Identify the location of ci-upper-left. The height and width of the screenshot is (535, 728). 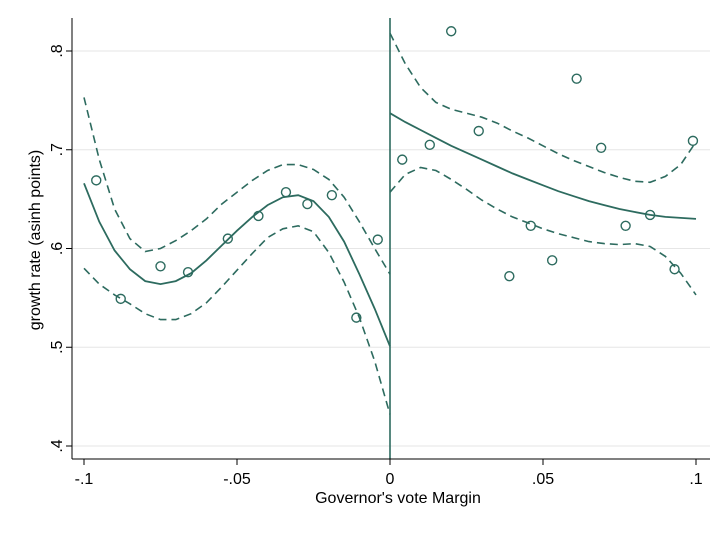
(237, 186).